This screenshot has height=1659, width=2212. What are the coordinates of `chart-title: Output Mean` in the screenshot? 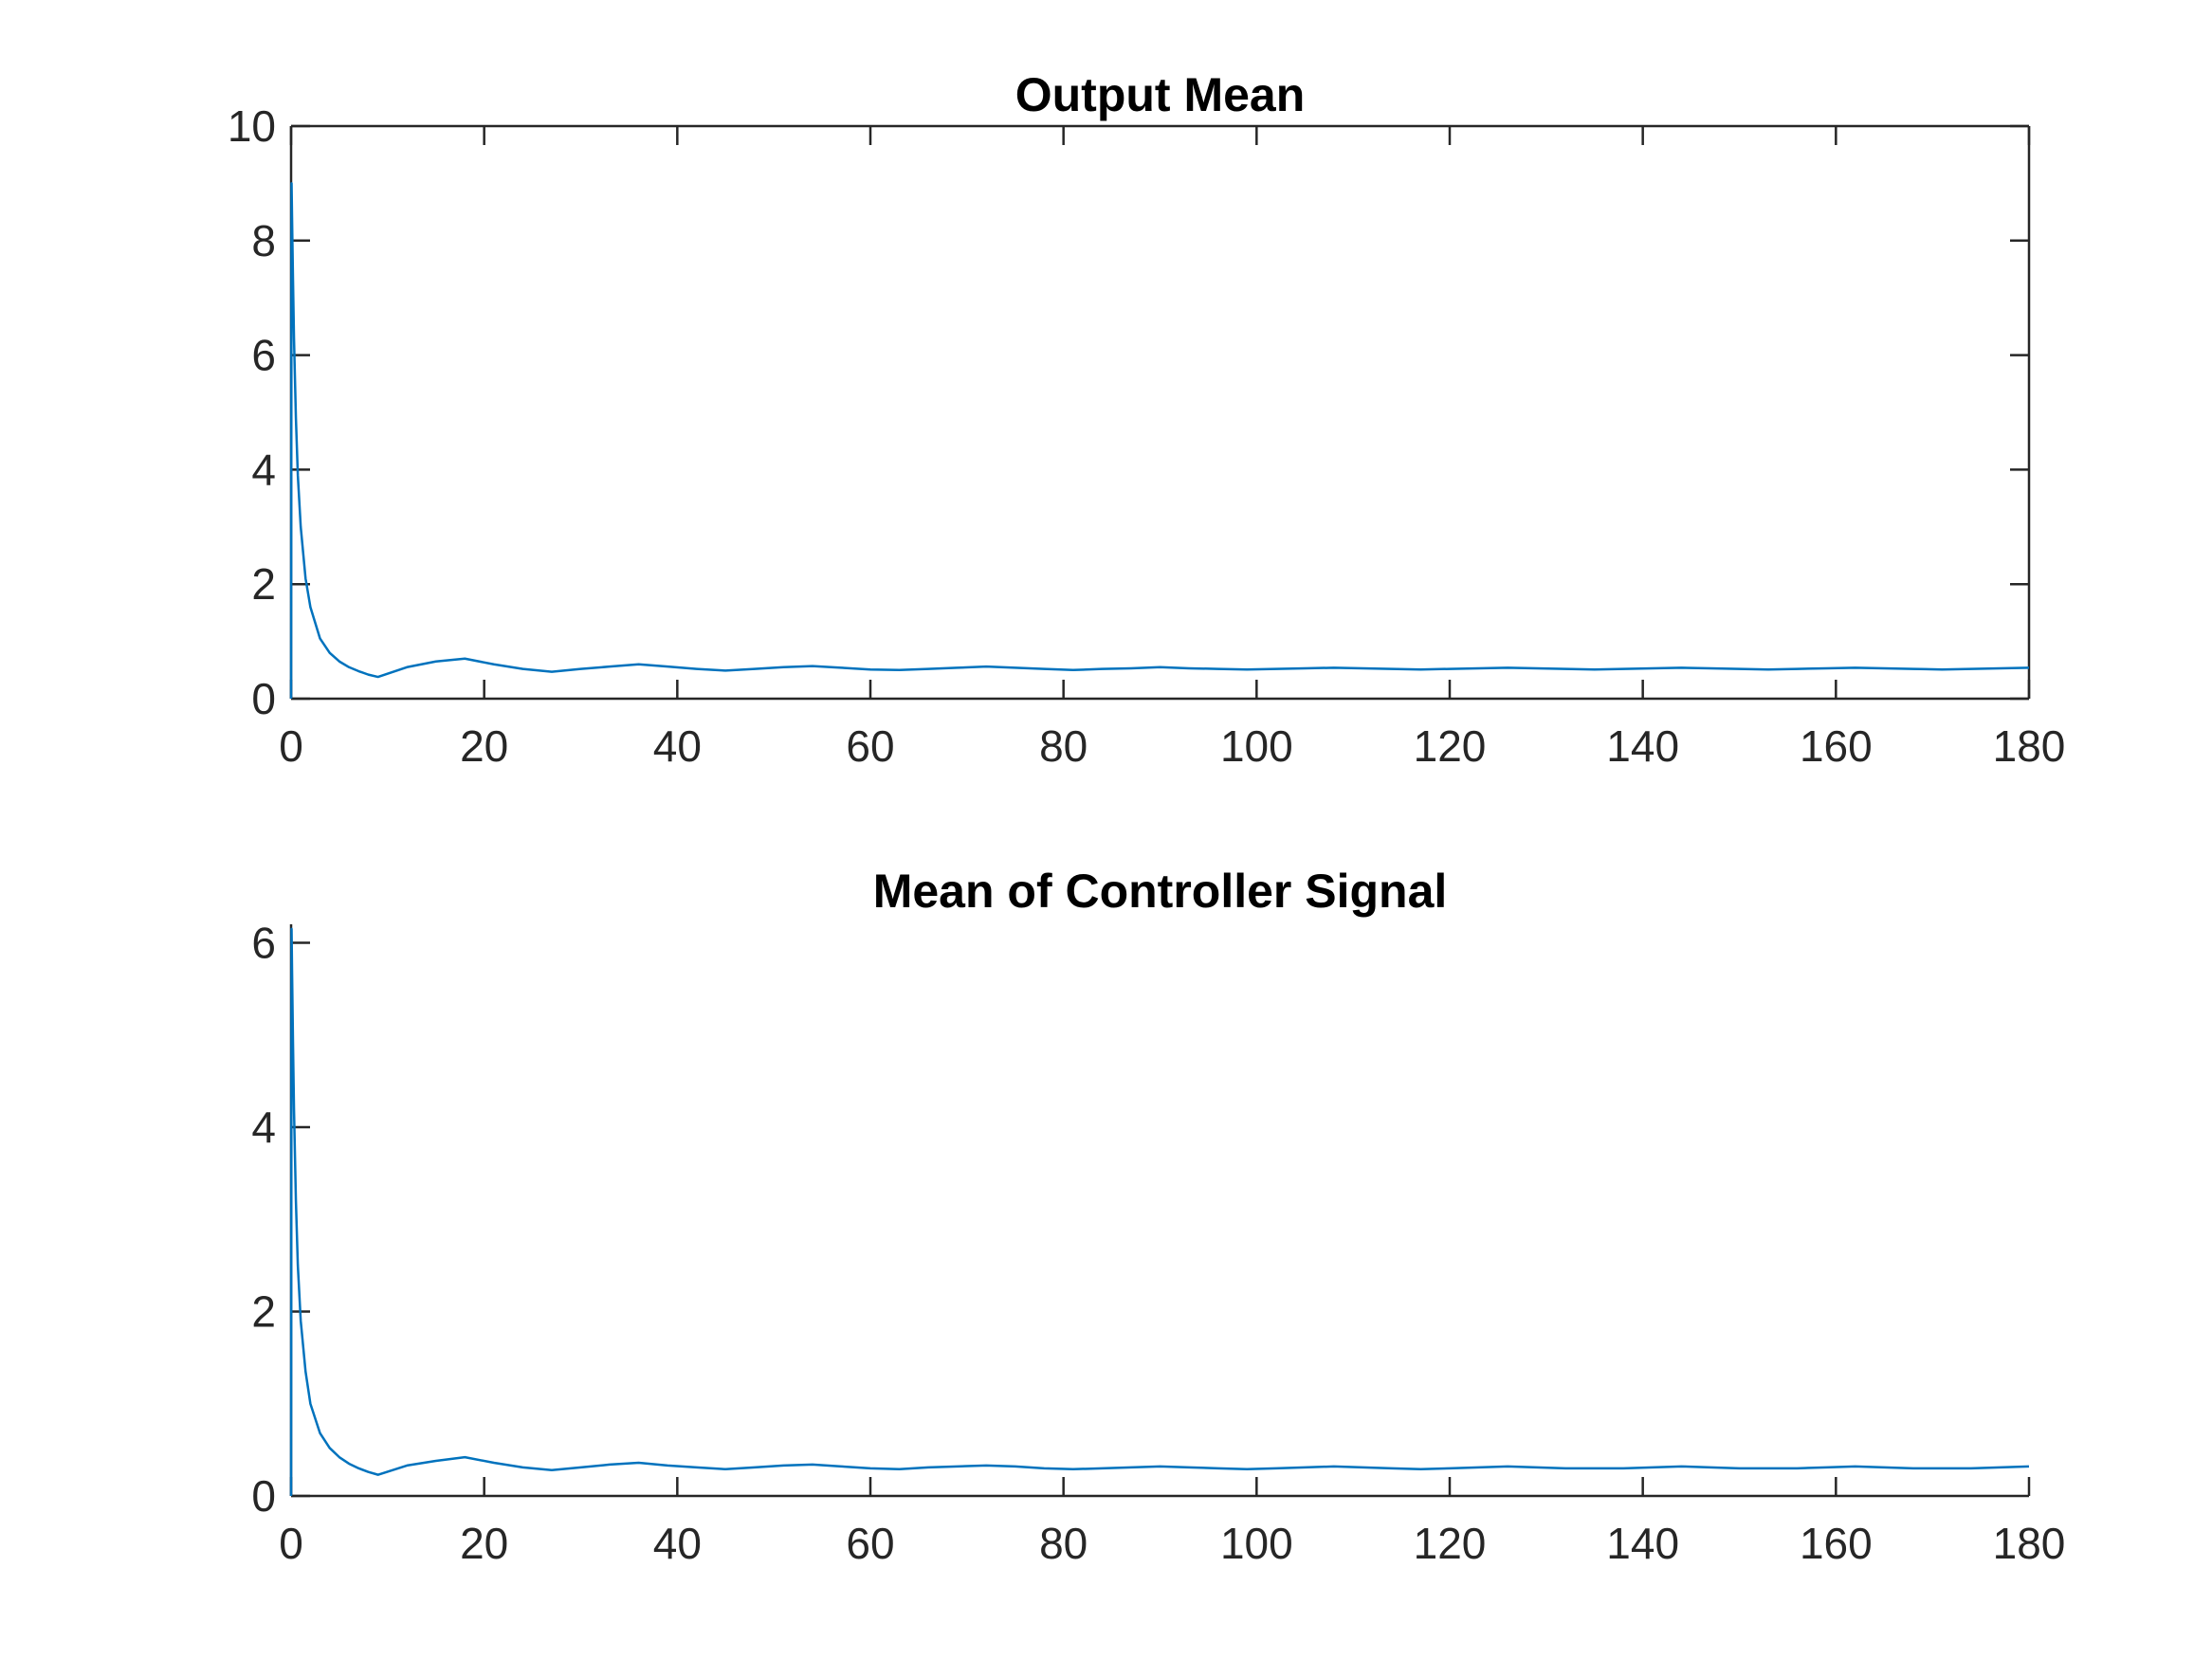 It's located at (1160, 94).